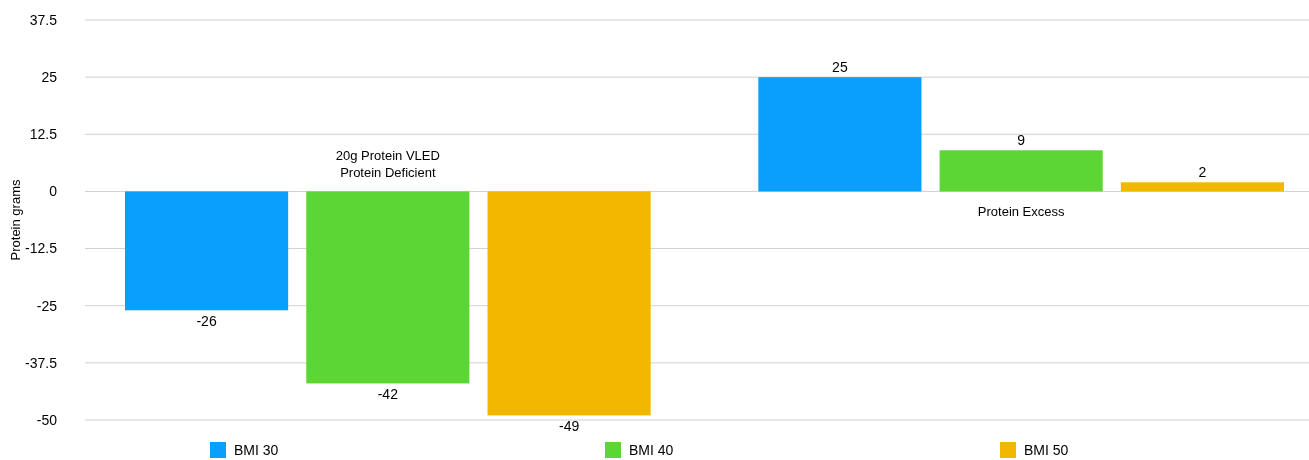 The height and width of the screenshot is (460, 1309). What do you see at coordinates (49, 77) in the screenshot?
I see `y-tick-label: 25` at bounding box center [49, 77].